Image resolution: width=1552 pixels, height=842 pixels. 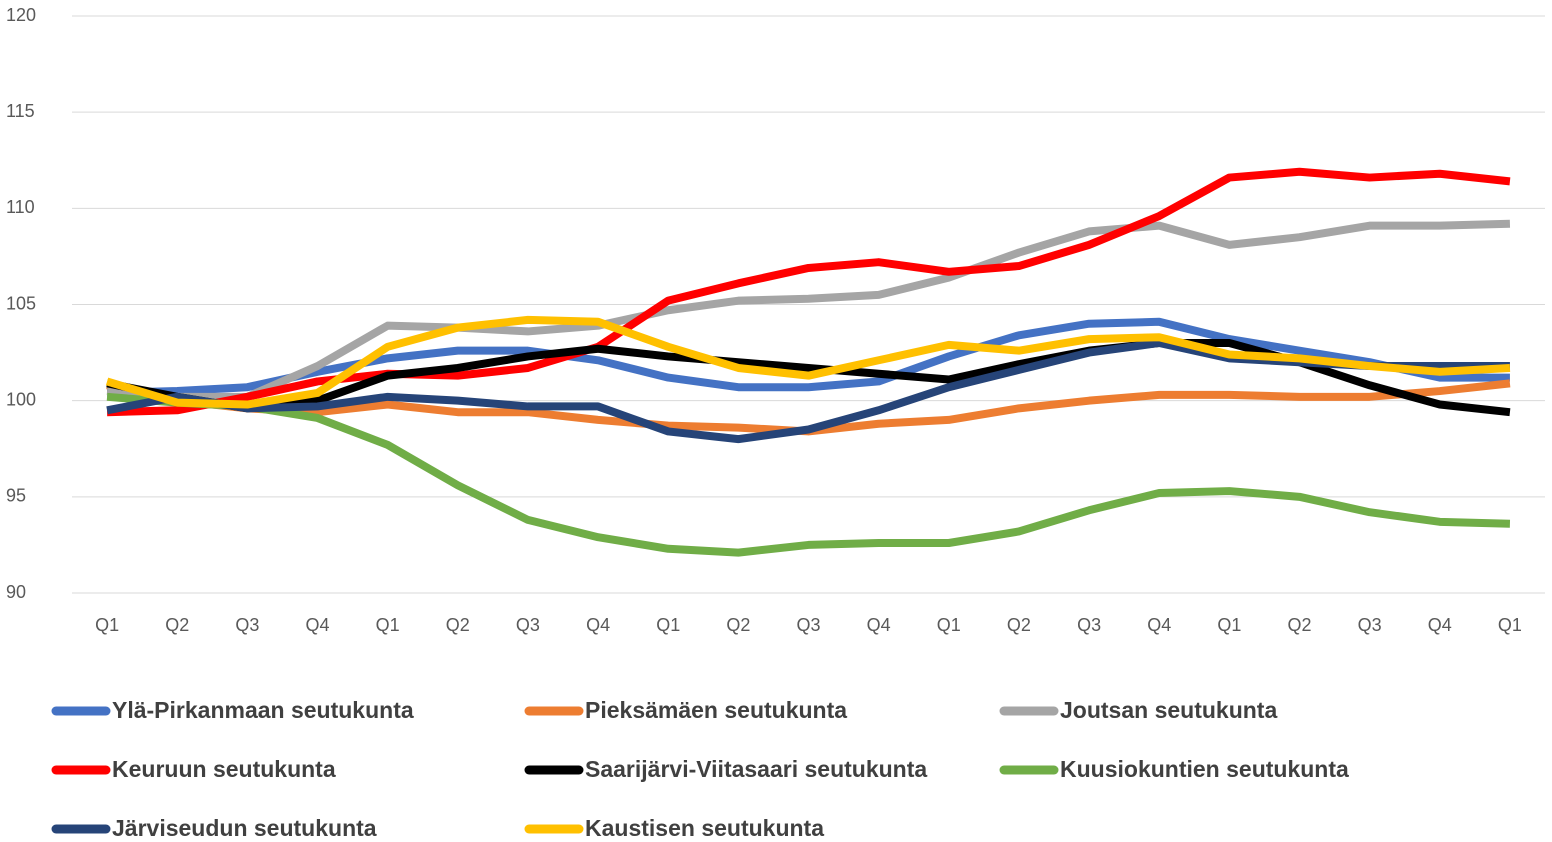 I want to click on legend-label: Järviseudun seutukunta, so click(x=244, y=828).